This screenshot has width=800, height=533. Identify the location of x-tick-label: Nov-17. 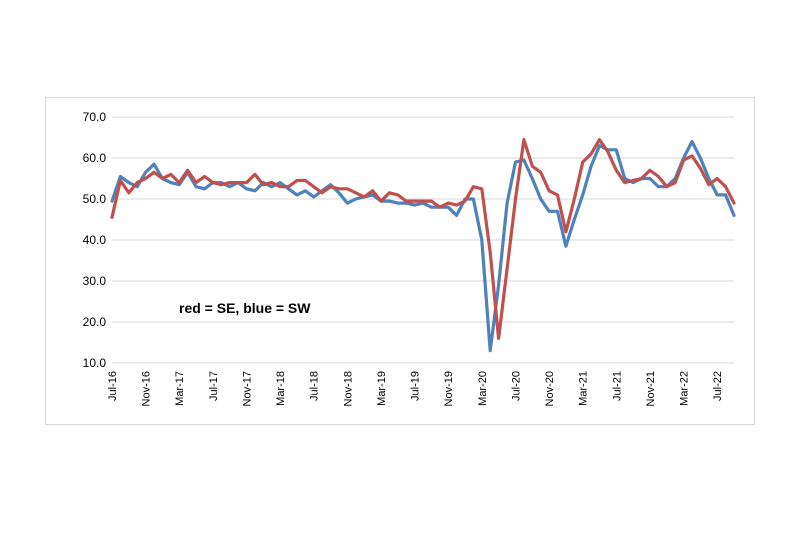
(247, 388).